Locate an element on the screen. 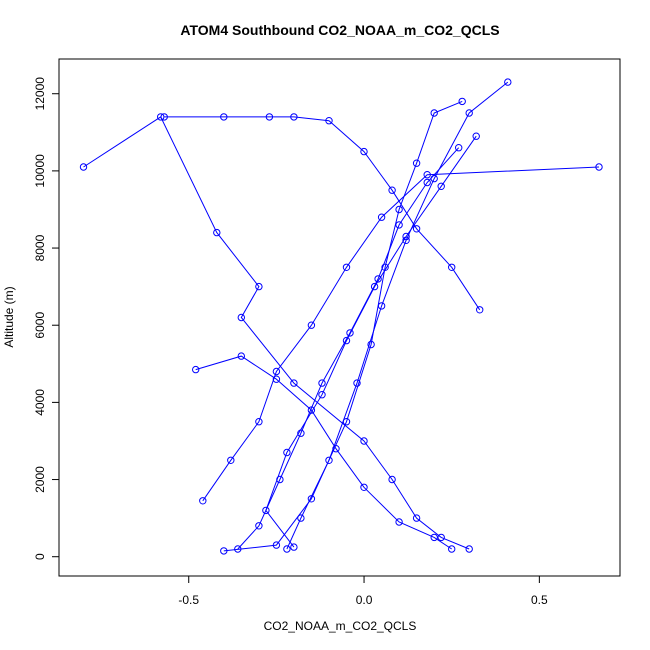  x-axis: -0.5 0.0 0.5 is located at coordinates (363, 591).